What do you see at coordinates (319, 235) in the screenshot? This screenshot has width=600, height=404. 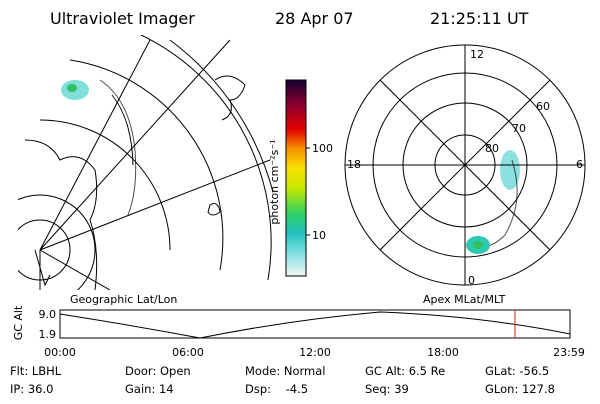 I see `colorbar-tick-label: 10` at bounding box center [319, 235].